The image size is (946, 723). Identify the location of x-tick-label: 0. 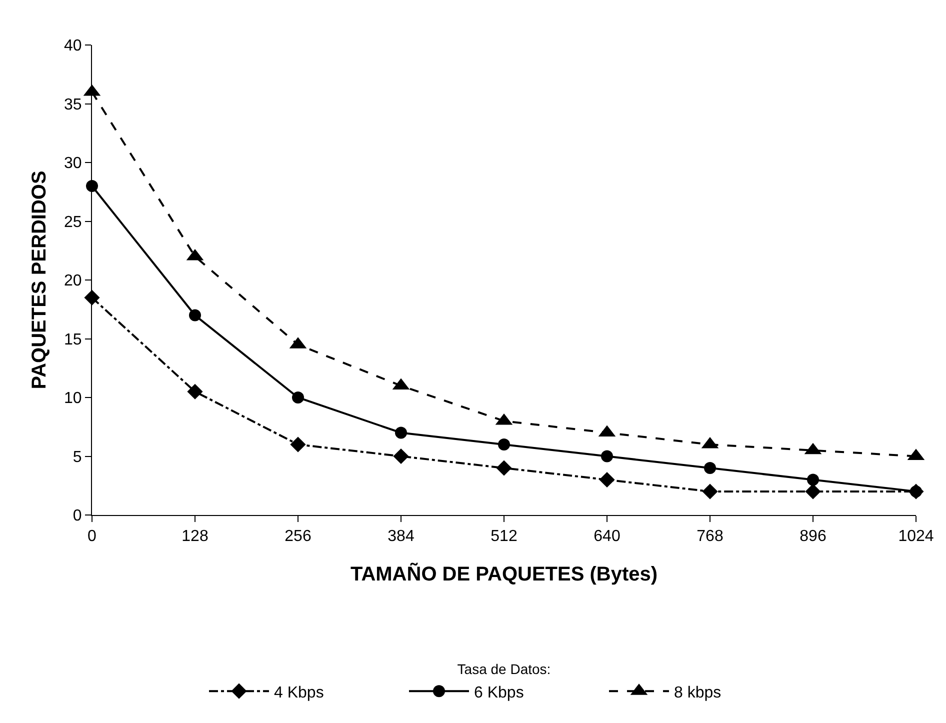
(92, 537).